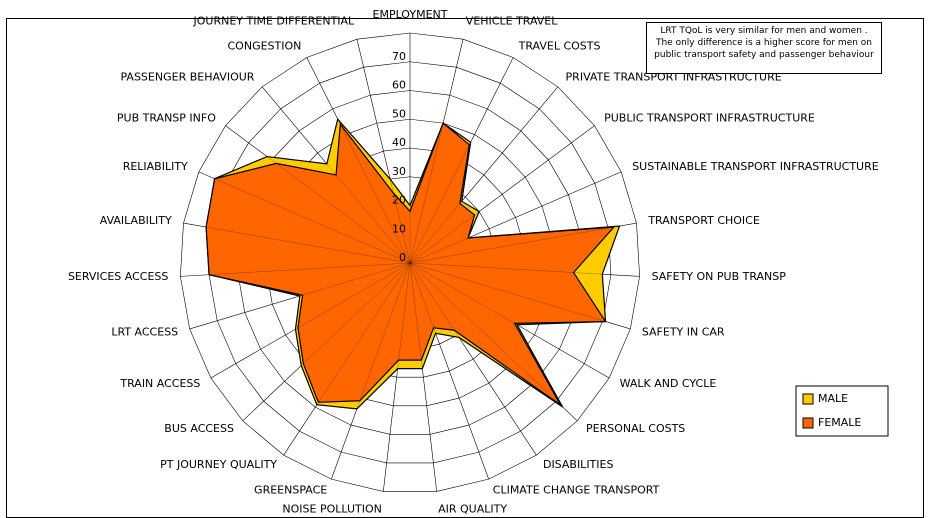  I want to click on category-label: CLIMATE CHANGE TRANSPORT, so click(576, 489).